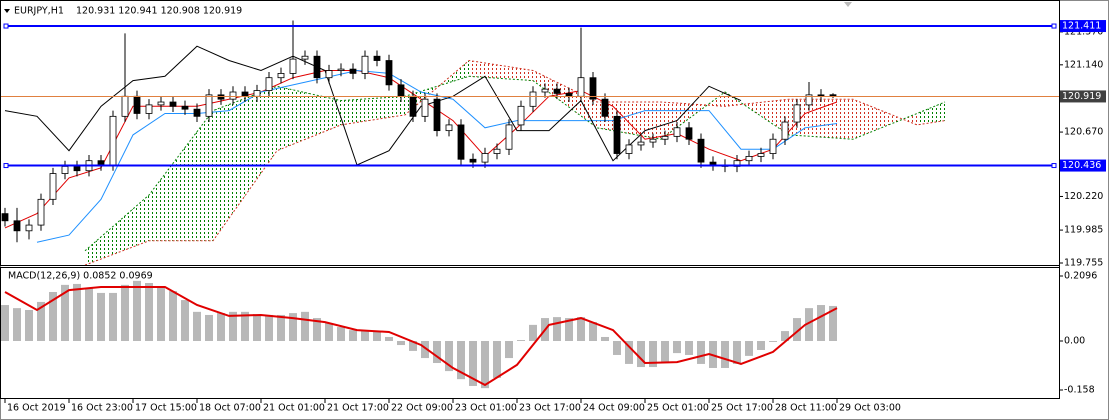  What do you see at coordinates (230, 408) in the screenshot?
I see `x-tick-label: 18 Oct 07:00` at bounding box center [230, 408].